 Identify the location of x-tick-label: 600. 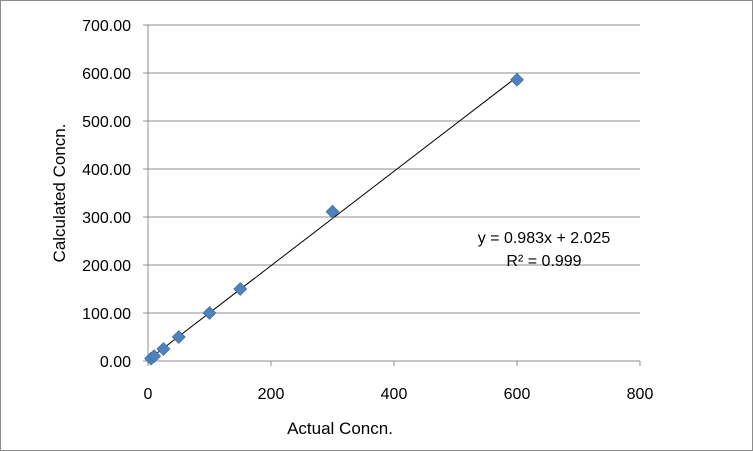
(517, 394).